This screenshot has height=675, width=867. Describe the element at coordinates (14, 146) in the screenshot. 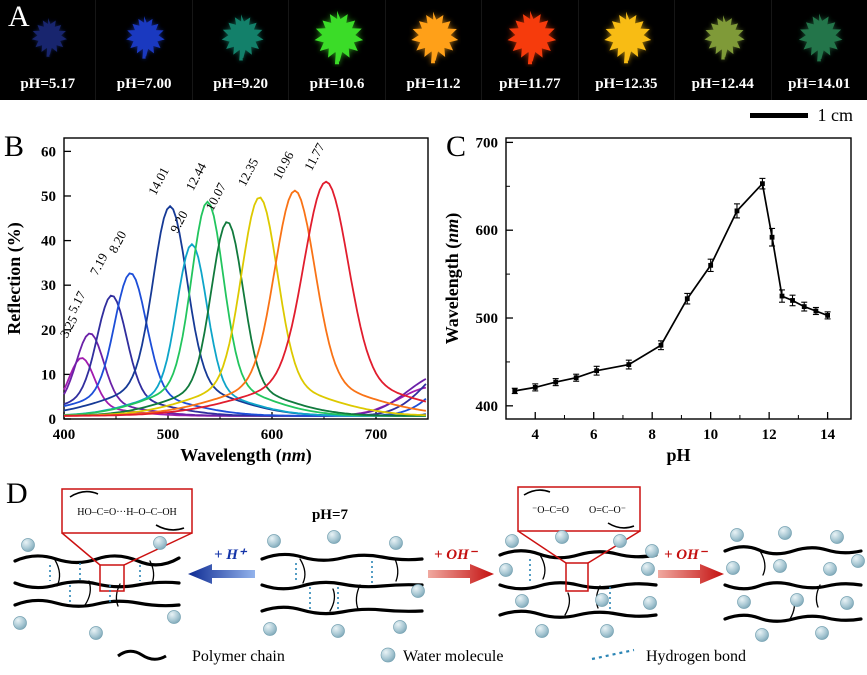

I see `panel-label-b: B` at that location.